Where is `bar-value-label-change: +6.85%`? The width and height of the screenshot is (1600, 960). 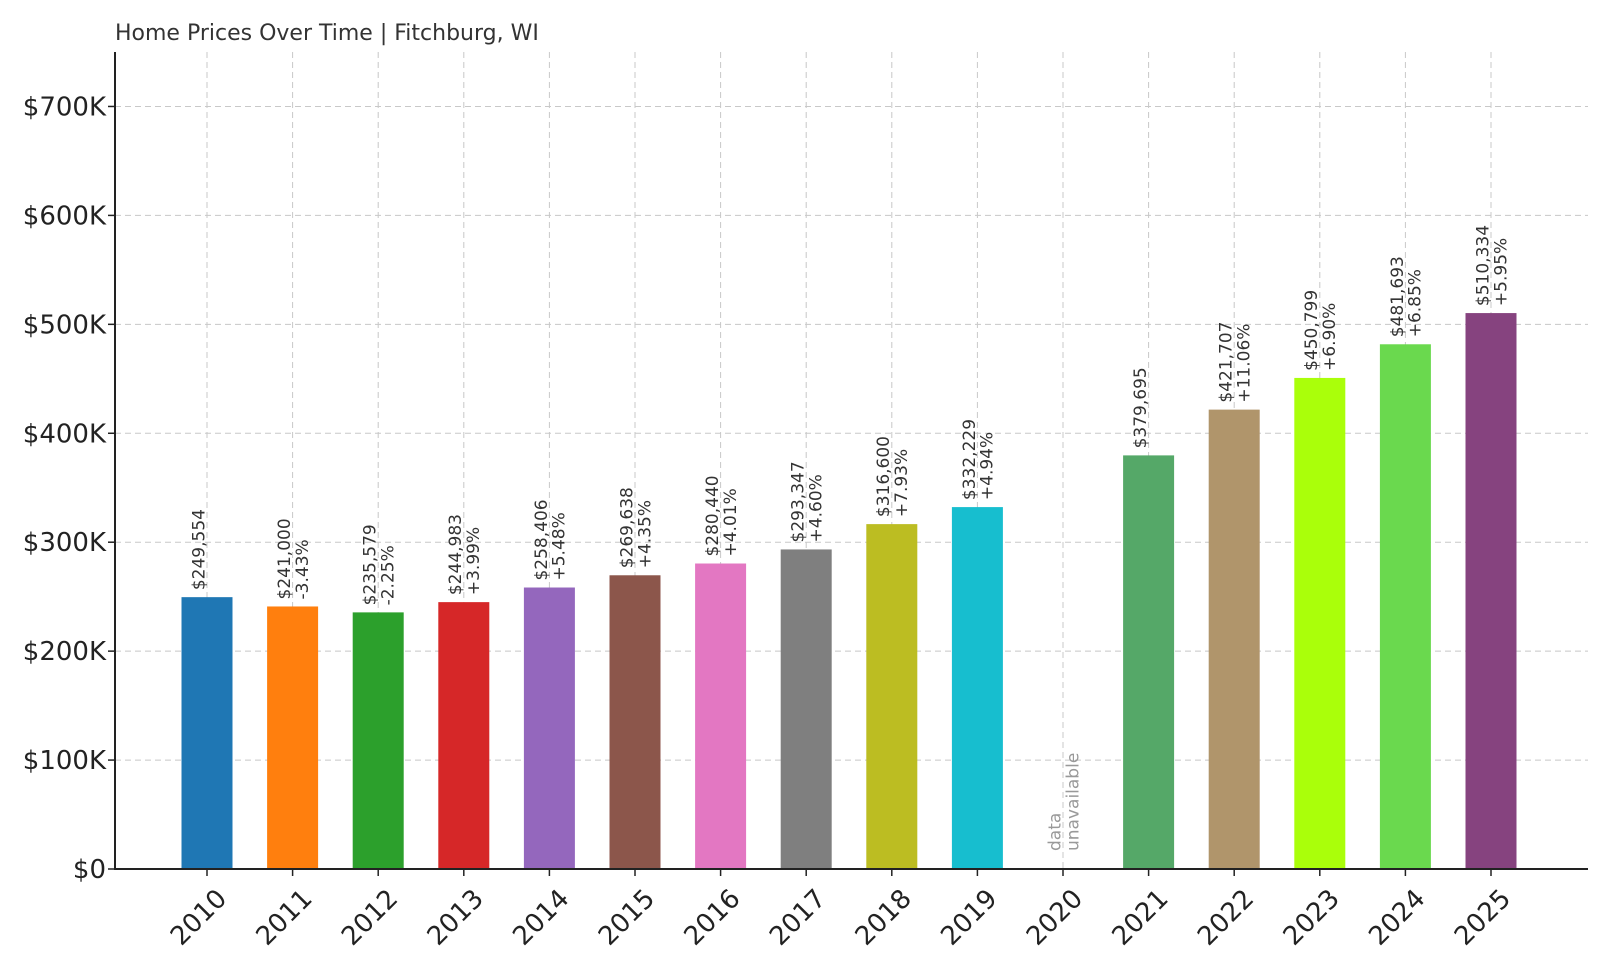 bar-value-label-change: +6.85% is located at coordinates (1416, 303).